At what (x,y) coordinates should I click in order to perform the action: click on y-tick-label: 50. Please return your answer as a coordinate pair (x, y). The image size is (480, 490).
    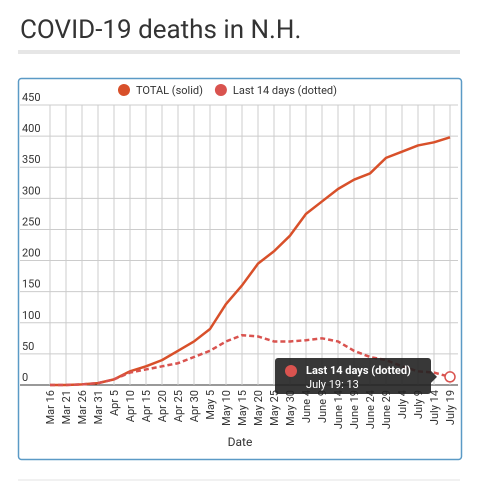
    Looking at the image, I should click on (28, 346).